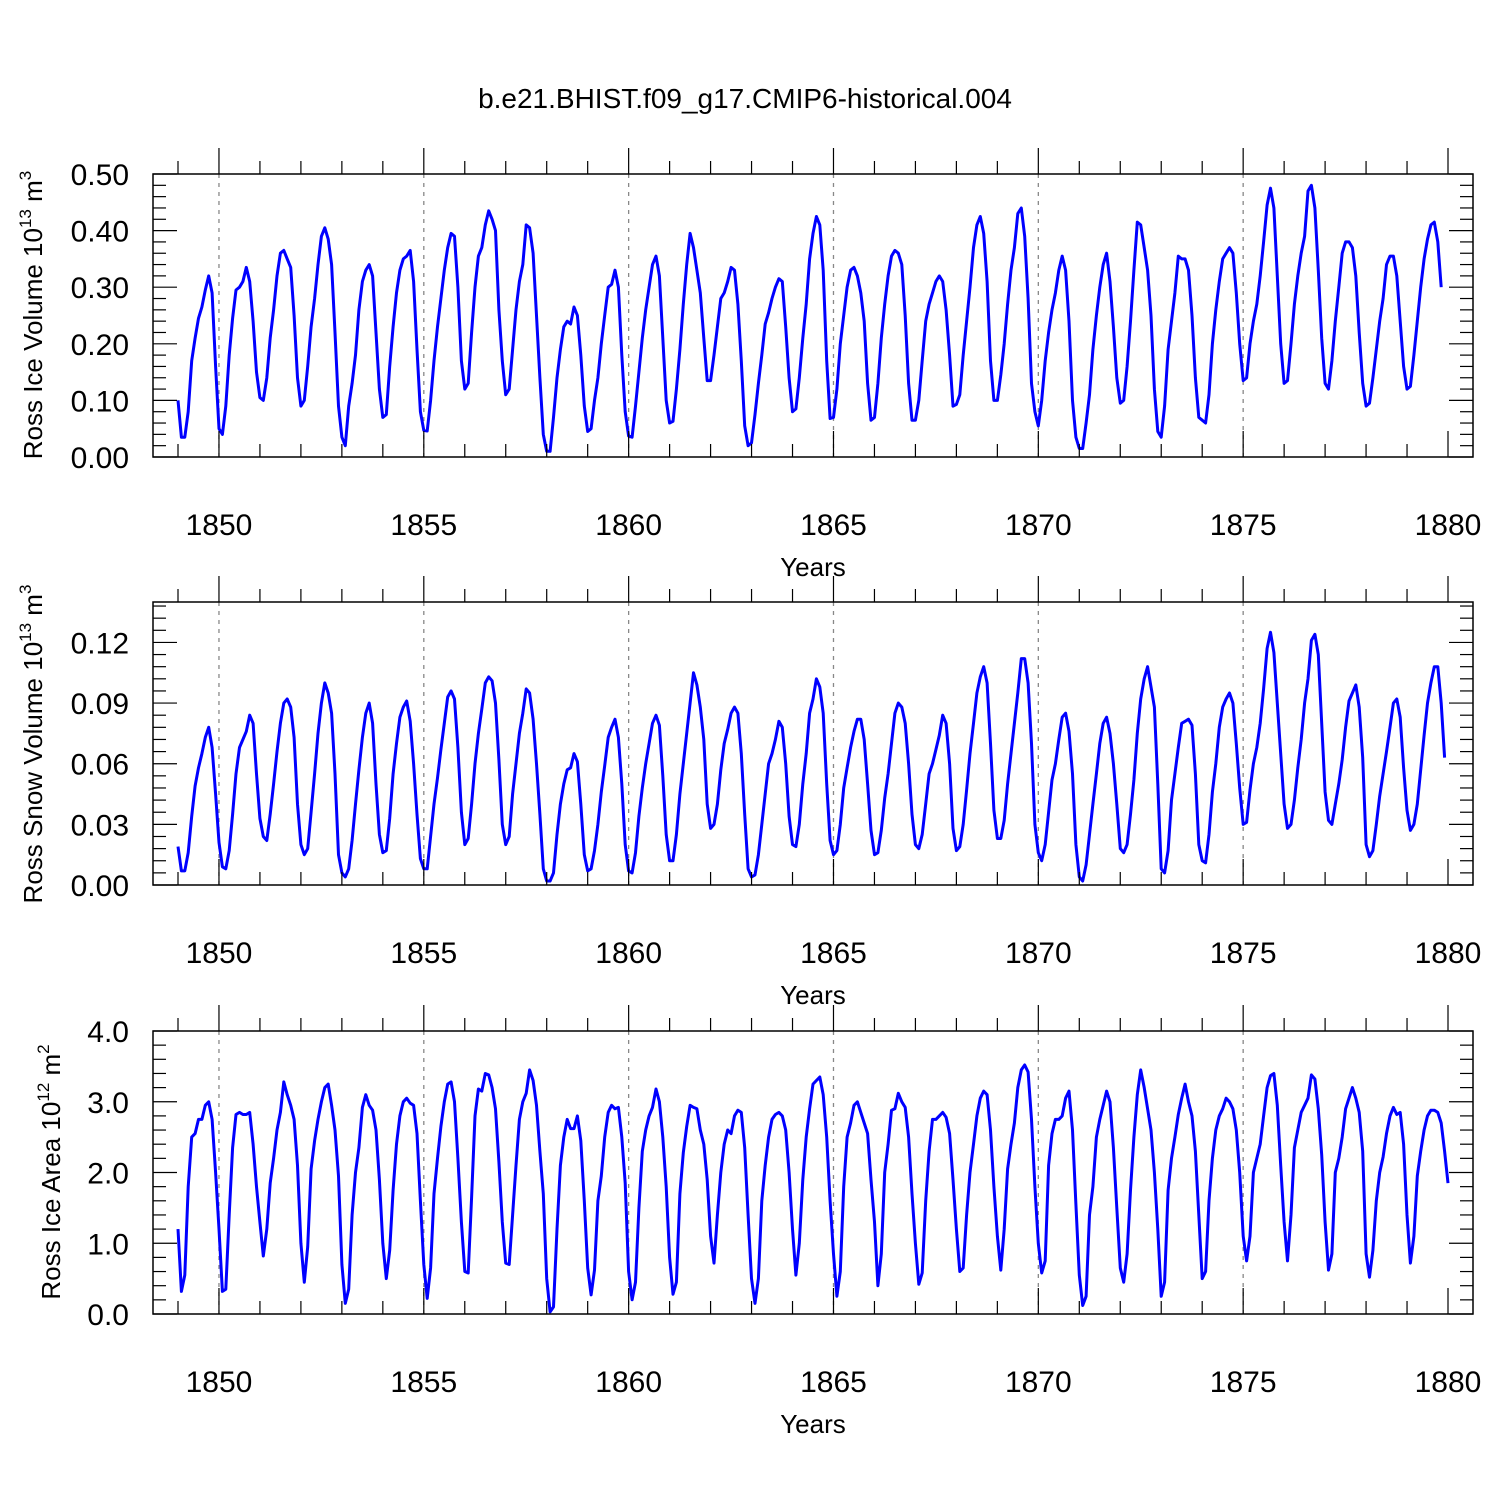 This screenshot has width=1500, height=1500. What do you see at coordinates (833, 1382) in the screenshot?
I see `xtick-label-ice-area-3: 1865` at bounding box center [833, 1382].